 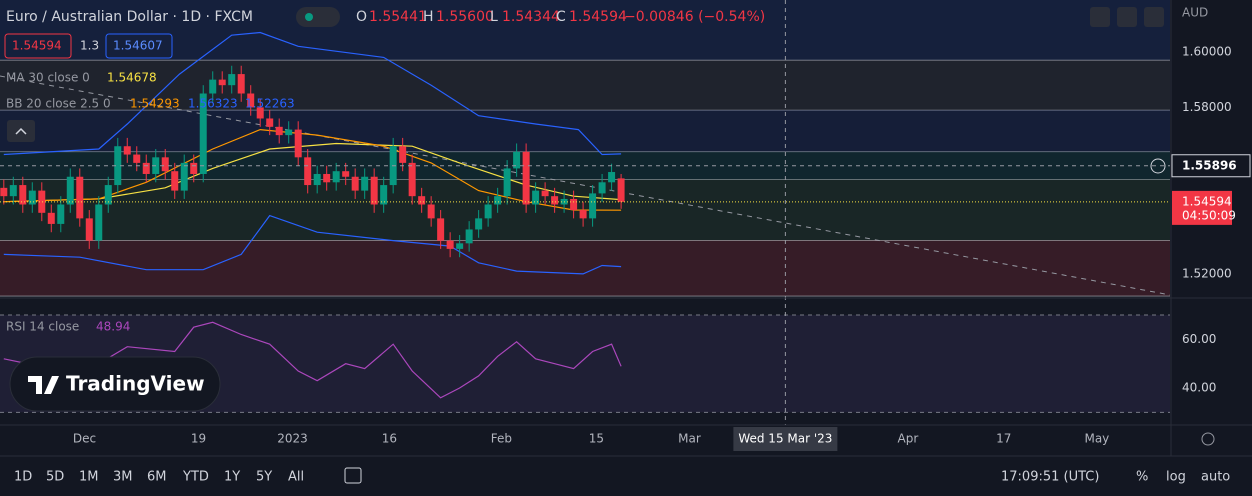 I want to click on range-button: YTD, so click(x=195, y=477).